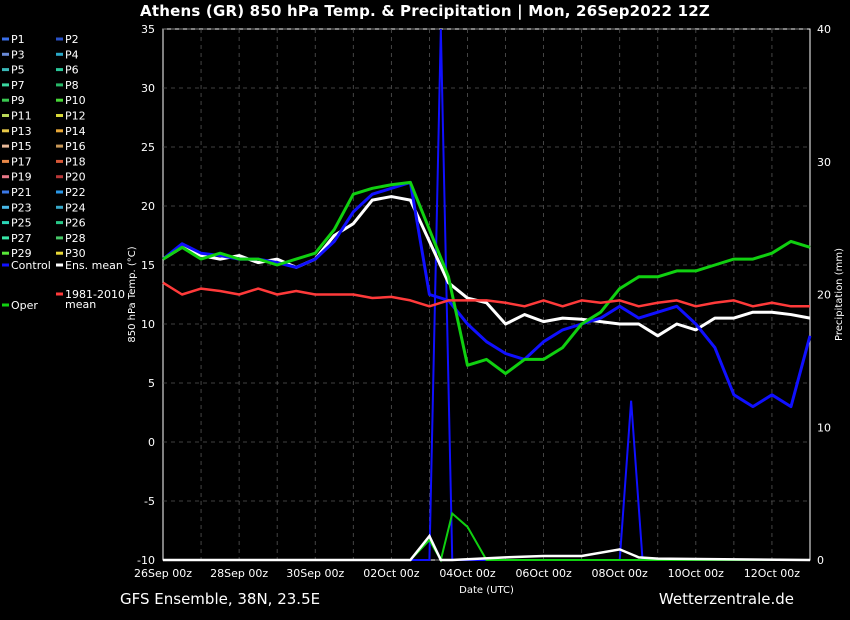 This screenshot has height=620, width=850. What do you see at coordinates (75, 223) in the screenshot?
I see `legend-label: P26` at bounding box center [75, 223].